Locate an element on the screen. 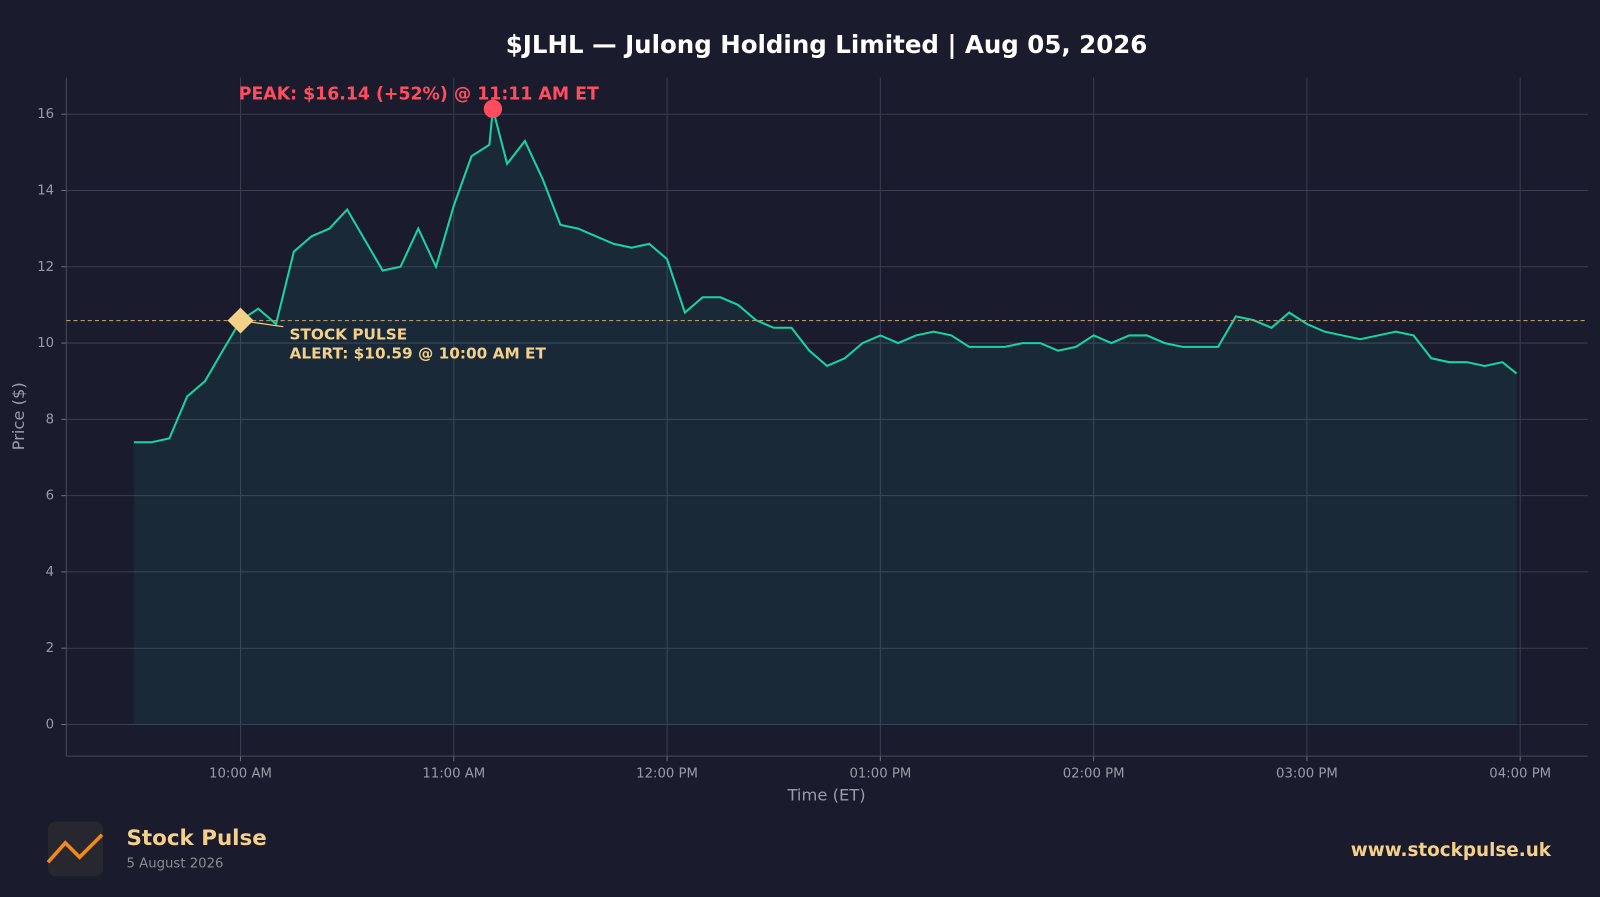  x-tick-label: 11:00 AM is located at coordinates (453, 774).